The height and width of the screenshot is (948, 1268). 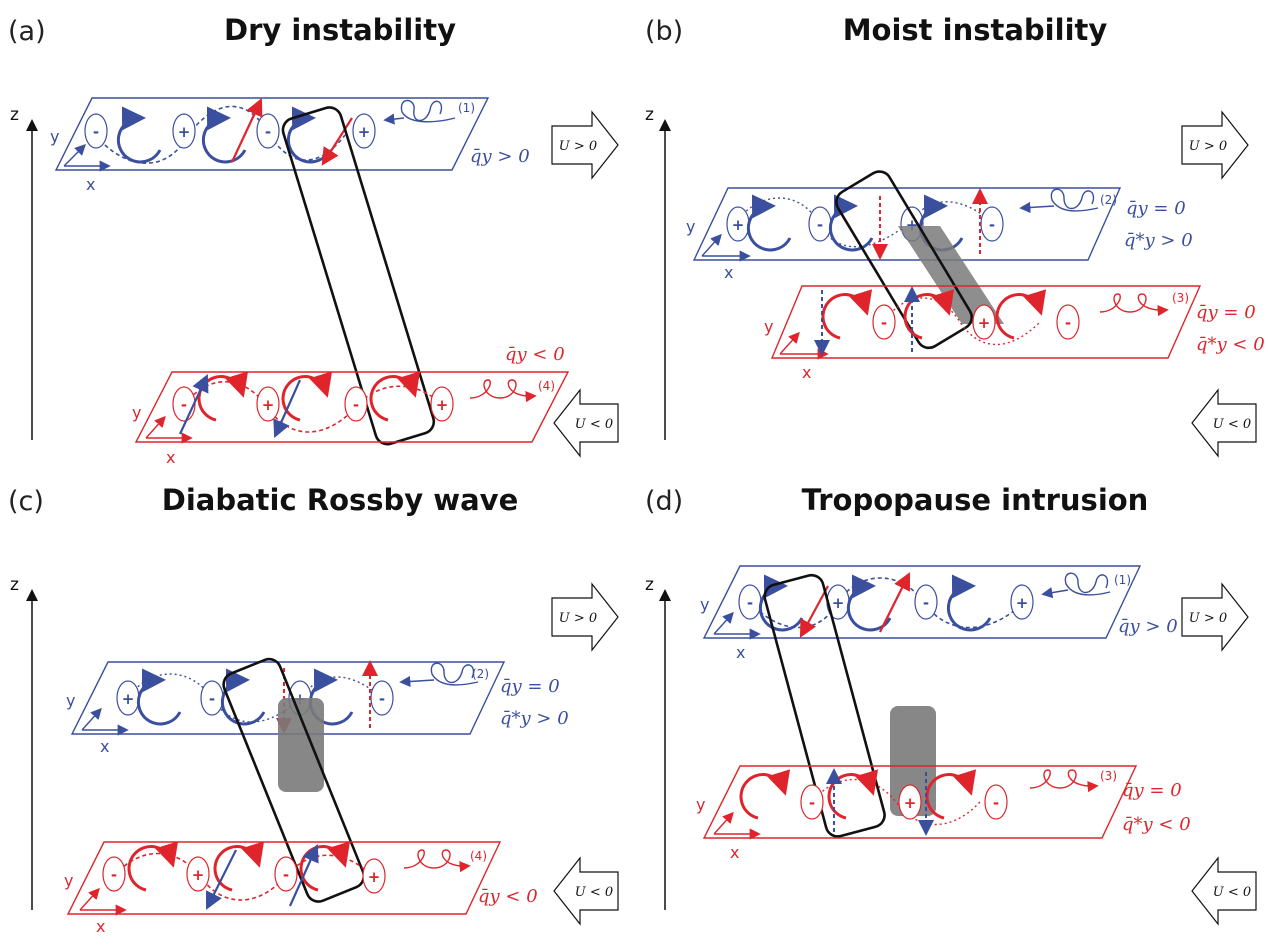 What do you see at coordinates (534, 718) in the screenshot?
I see `moist-pv-gradient-condition: q̄*y > 0` at bounding box center [534, 718].